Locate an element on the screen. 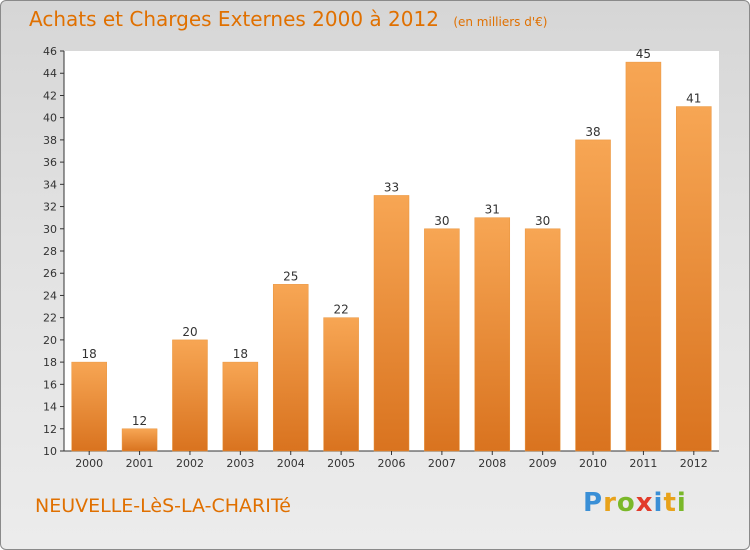 The width and height of the screenshot is (750, 550). y-tick-label: 40 is located at coordinates (50, 118).